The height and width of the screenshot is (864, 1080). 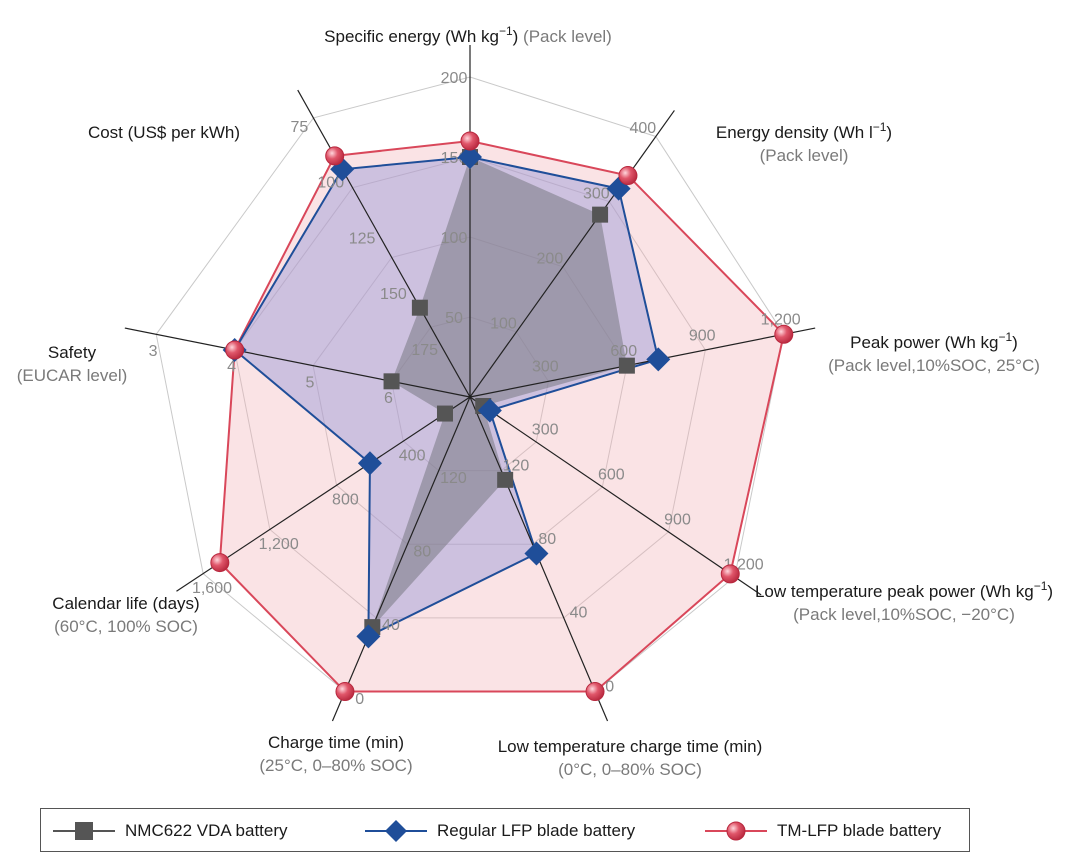 What do you see at coordinates (424, 350) in the screenshot?
I see `tick-label: 175` at bounding box center [424, 350].